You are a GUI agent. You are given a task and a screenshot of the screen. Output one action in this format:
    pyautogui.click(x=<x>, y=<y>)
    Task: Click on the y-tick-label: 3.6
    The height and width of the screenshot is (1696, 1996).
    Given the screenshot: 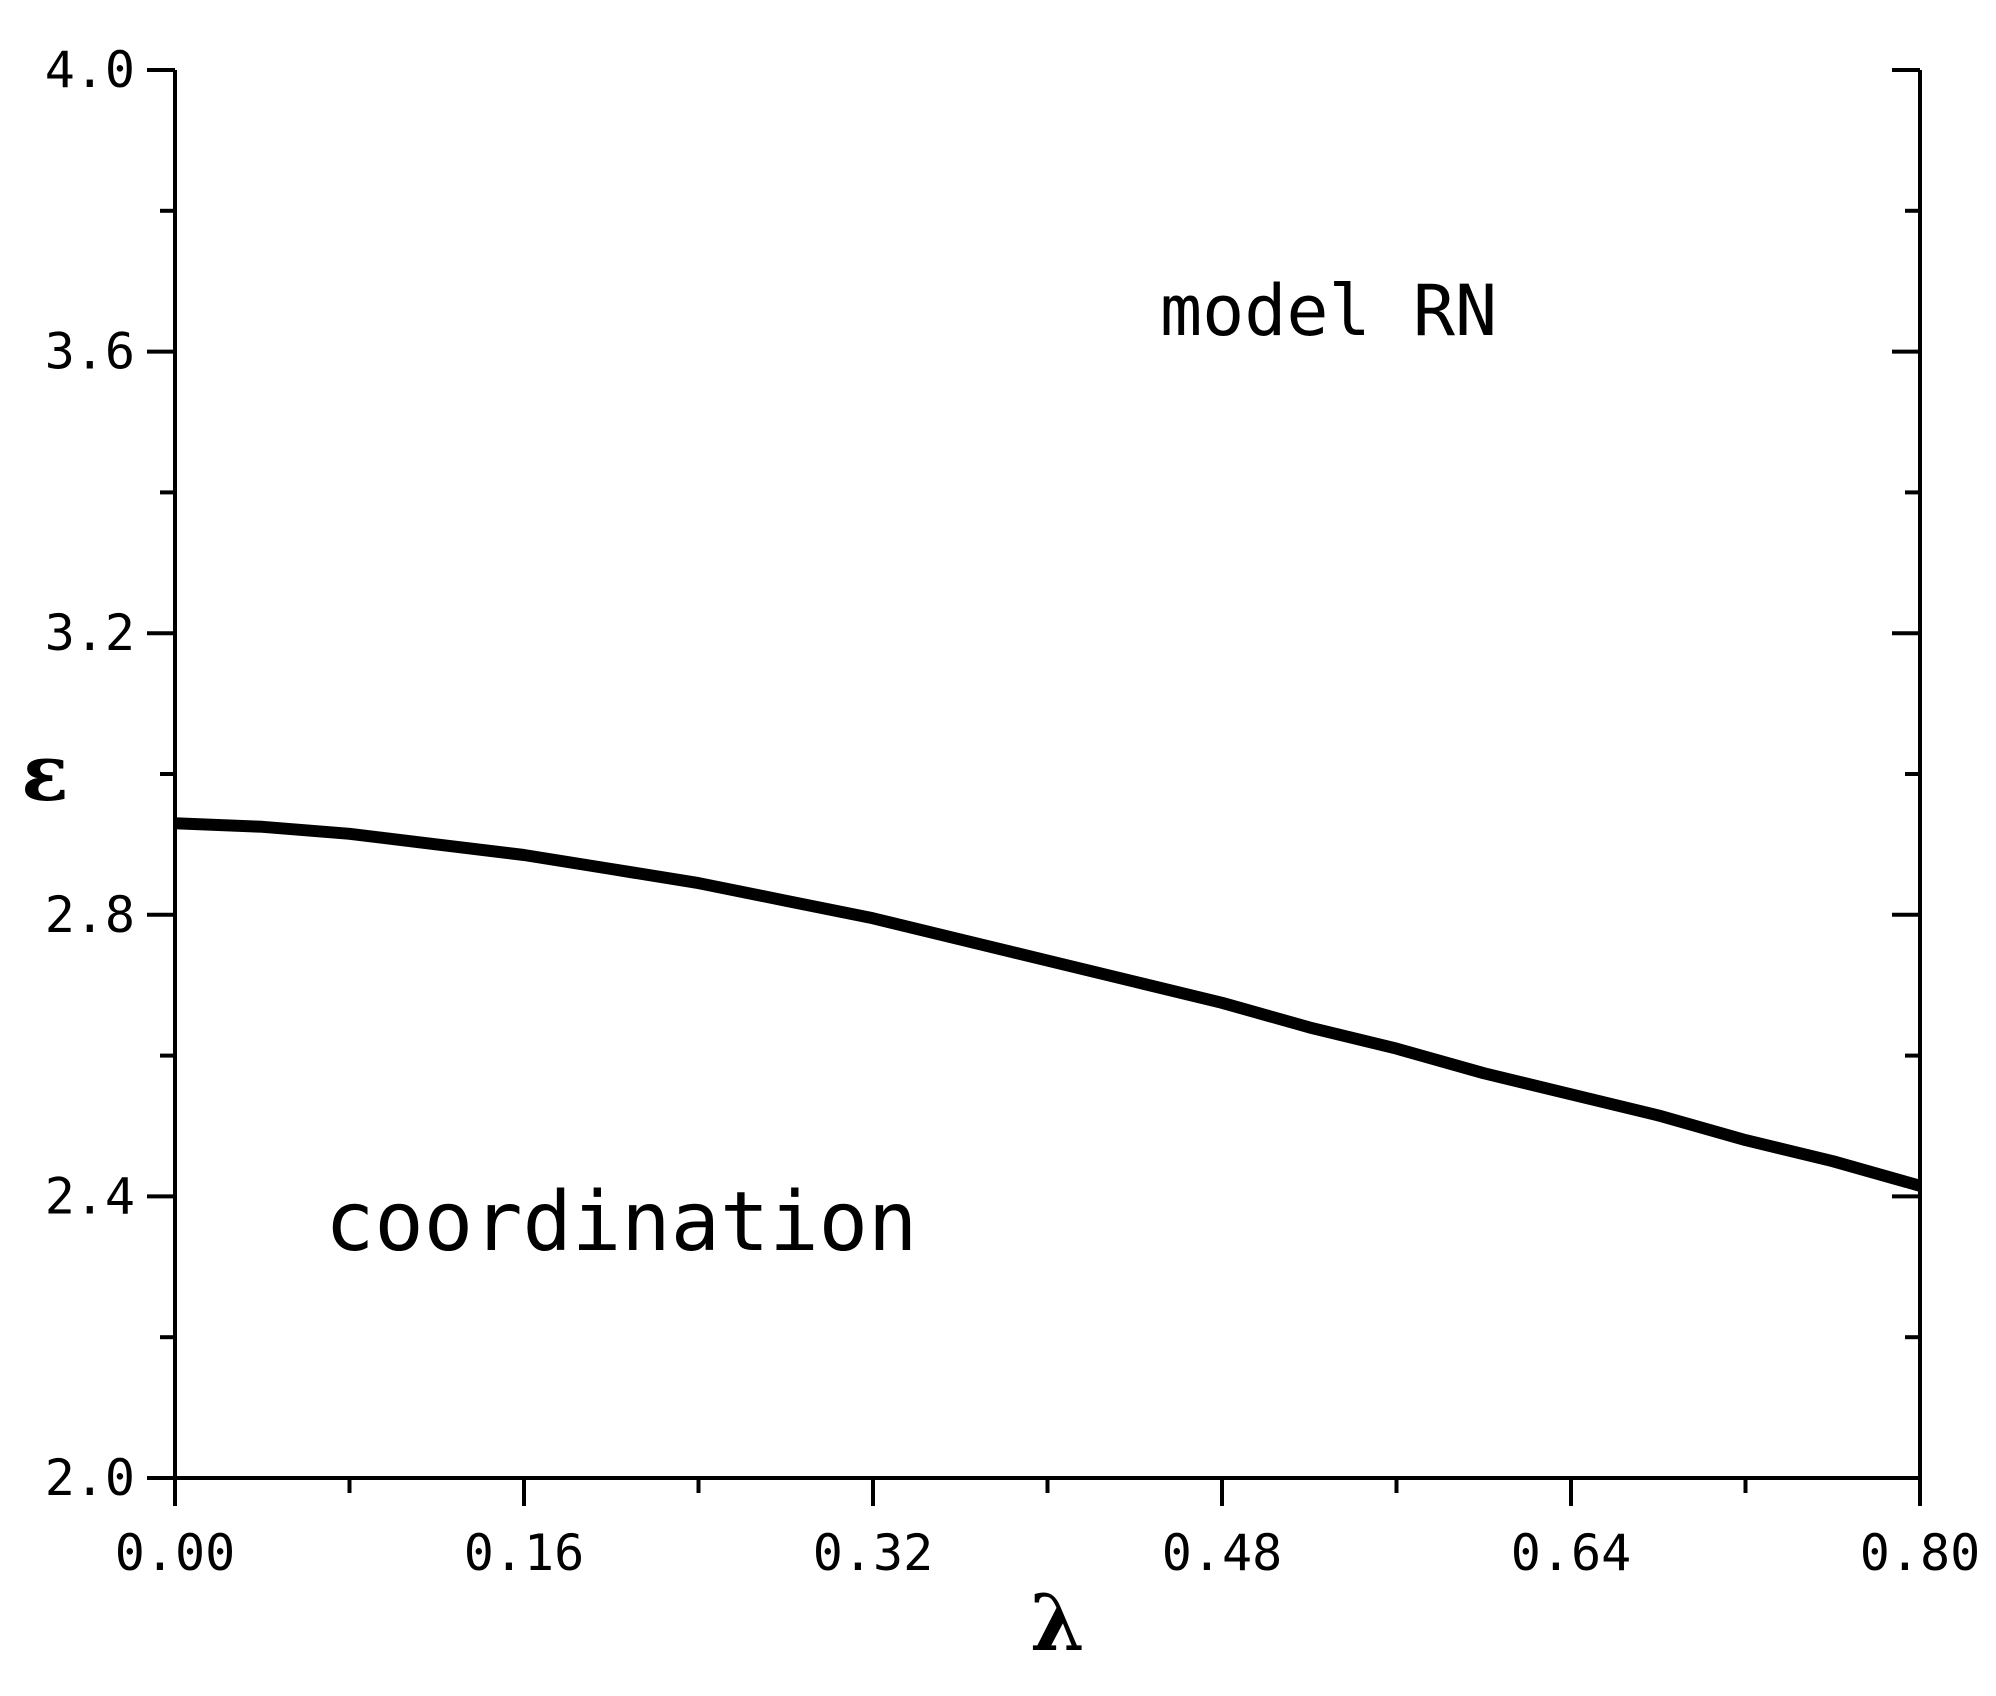 What is the action you would take?
    pyautogui.click(x=90, y=352)
    